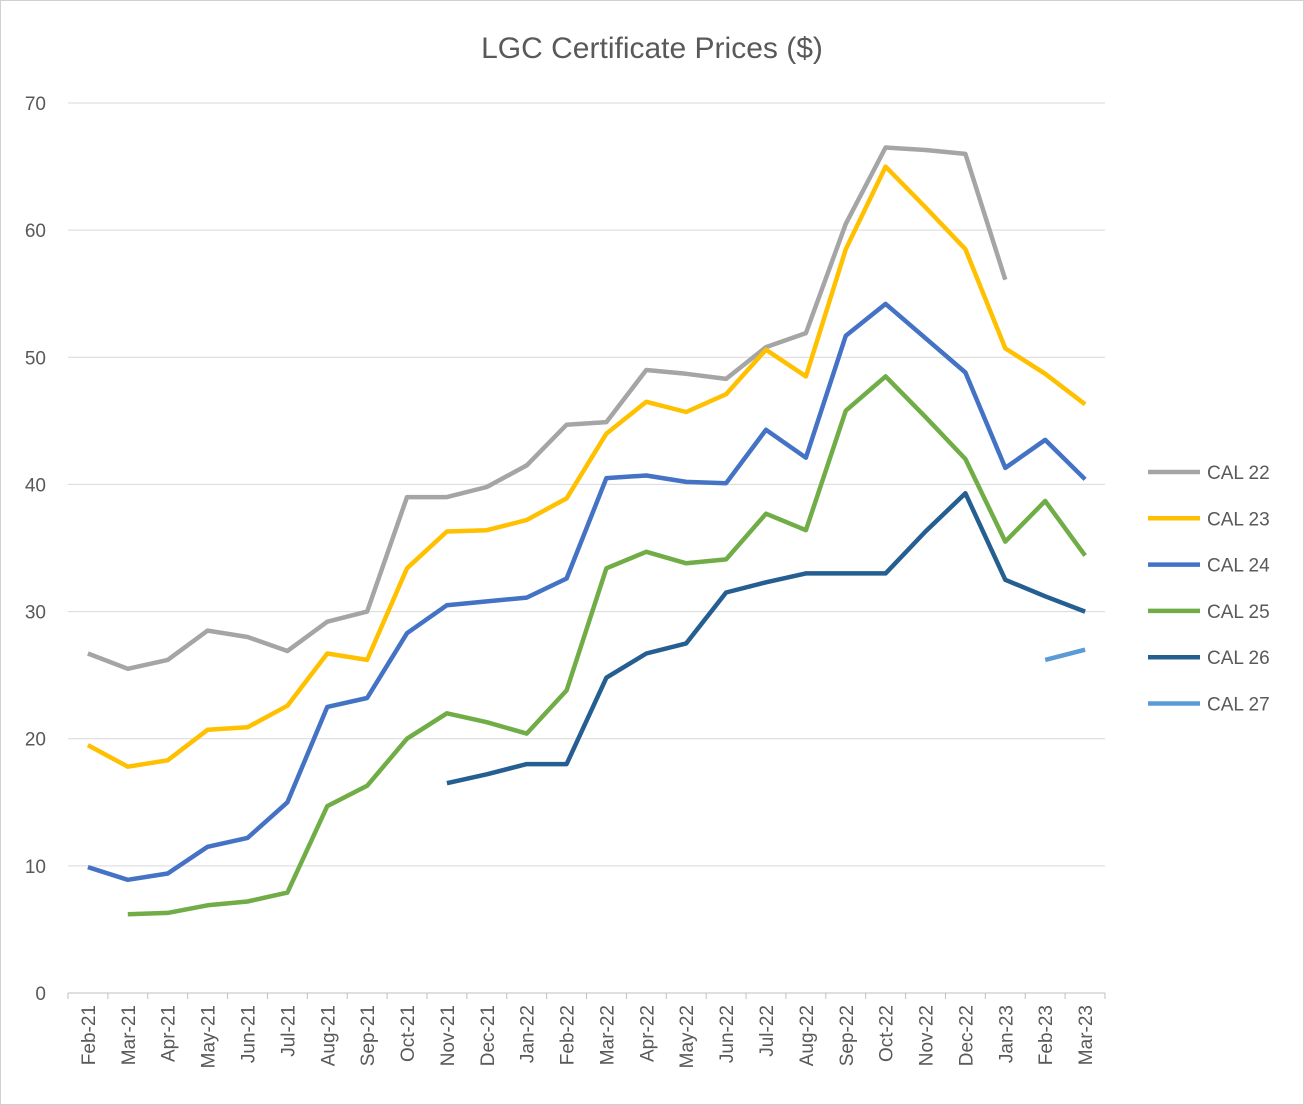 This screenshot has width=1304, height=1105. Describe the element at coordinates (767, 1031) in the screenshot. I see `x-tick-label: Jul-22` at that location.